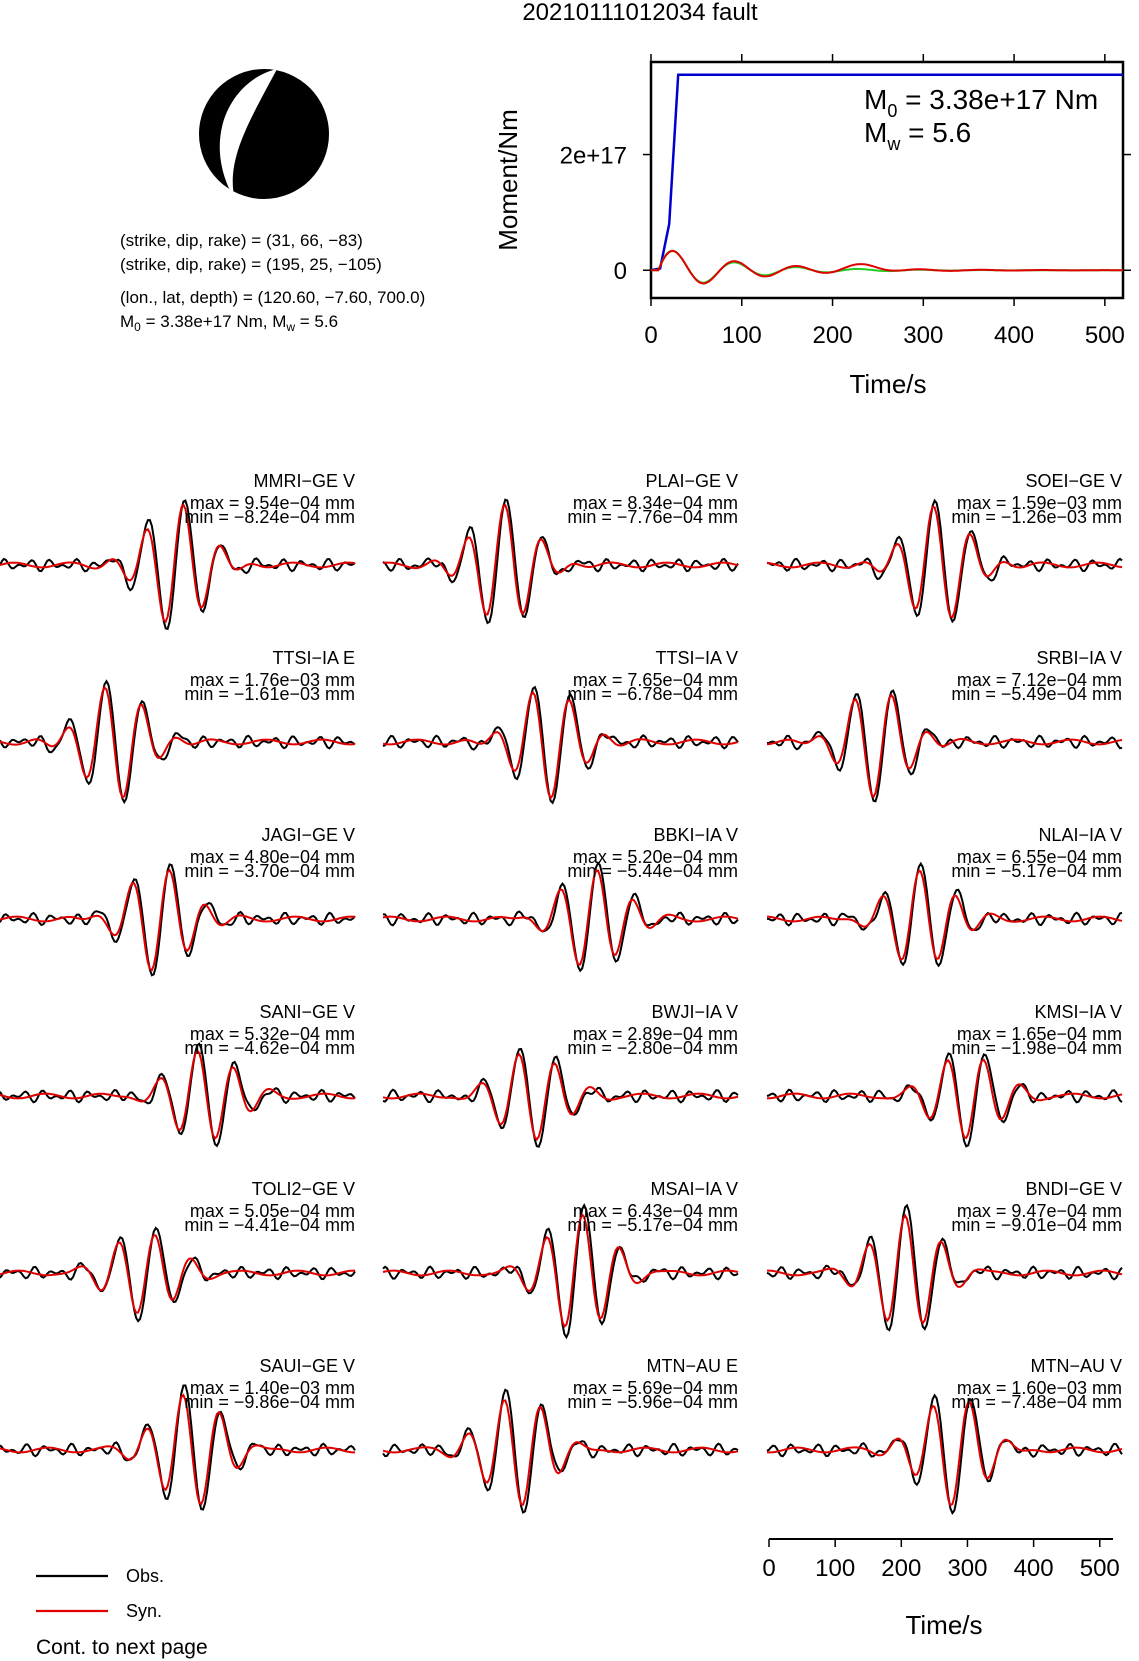  What do you see at coordinates (269, 694) in the screenshot?
I see `station-min: min = −1.61e−03 mm` at bounding box center [269, 694].